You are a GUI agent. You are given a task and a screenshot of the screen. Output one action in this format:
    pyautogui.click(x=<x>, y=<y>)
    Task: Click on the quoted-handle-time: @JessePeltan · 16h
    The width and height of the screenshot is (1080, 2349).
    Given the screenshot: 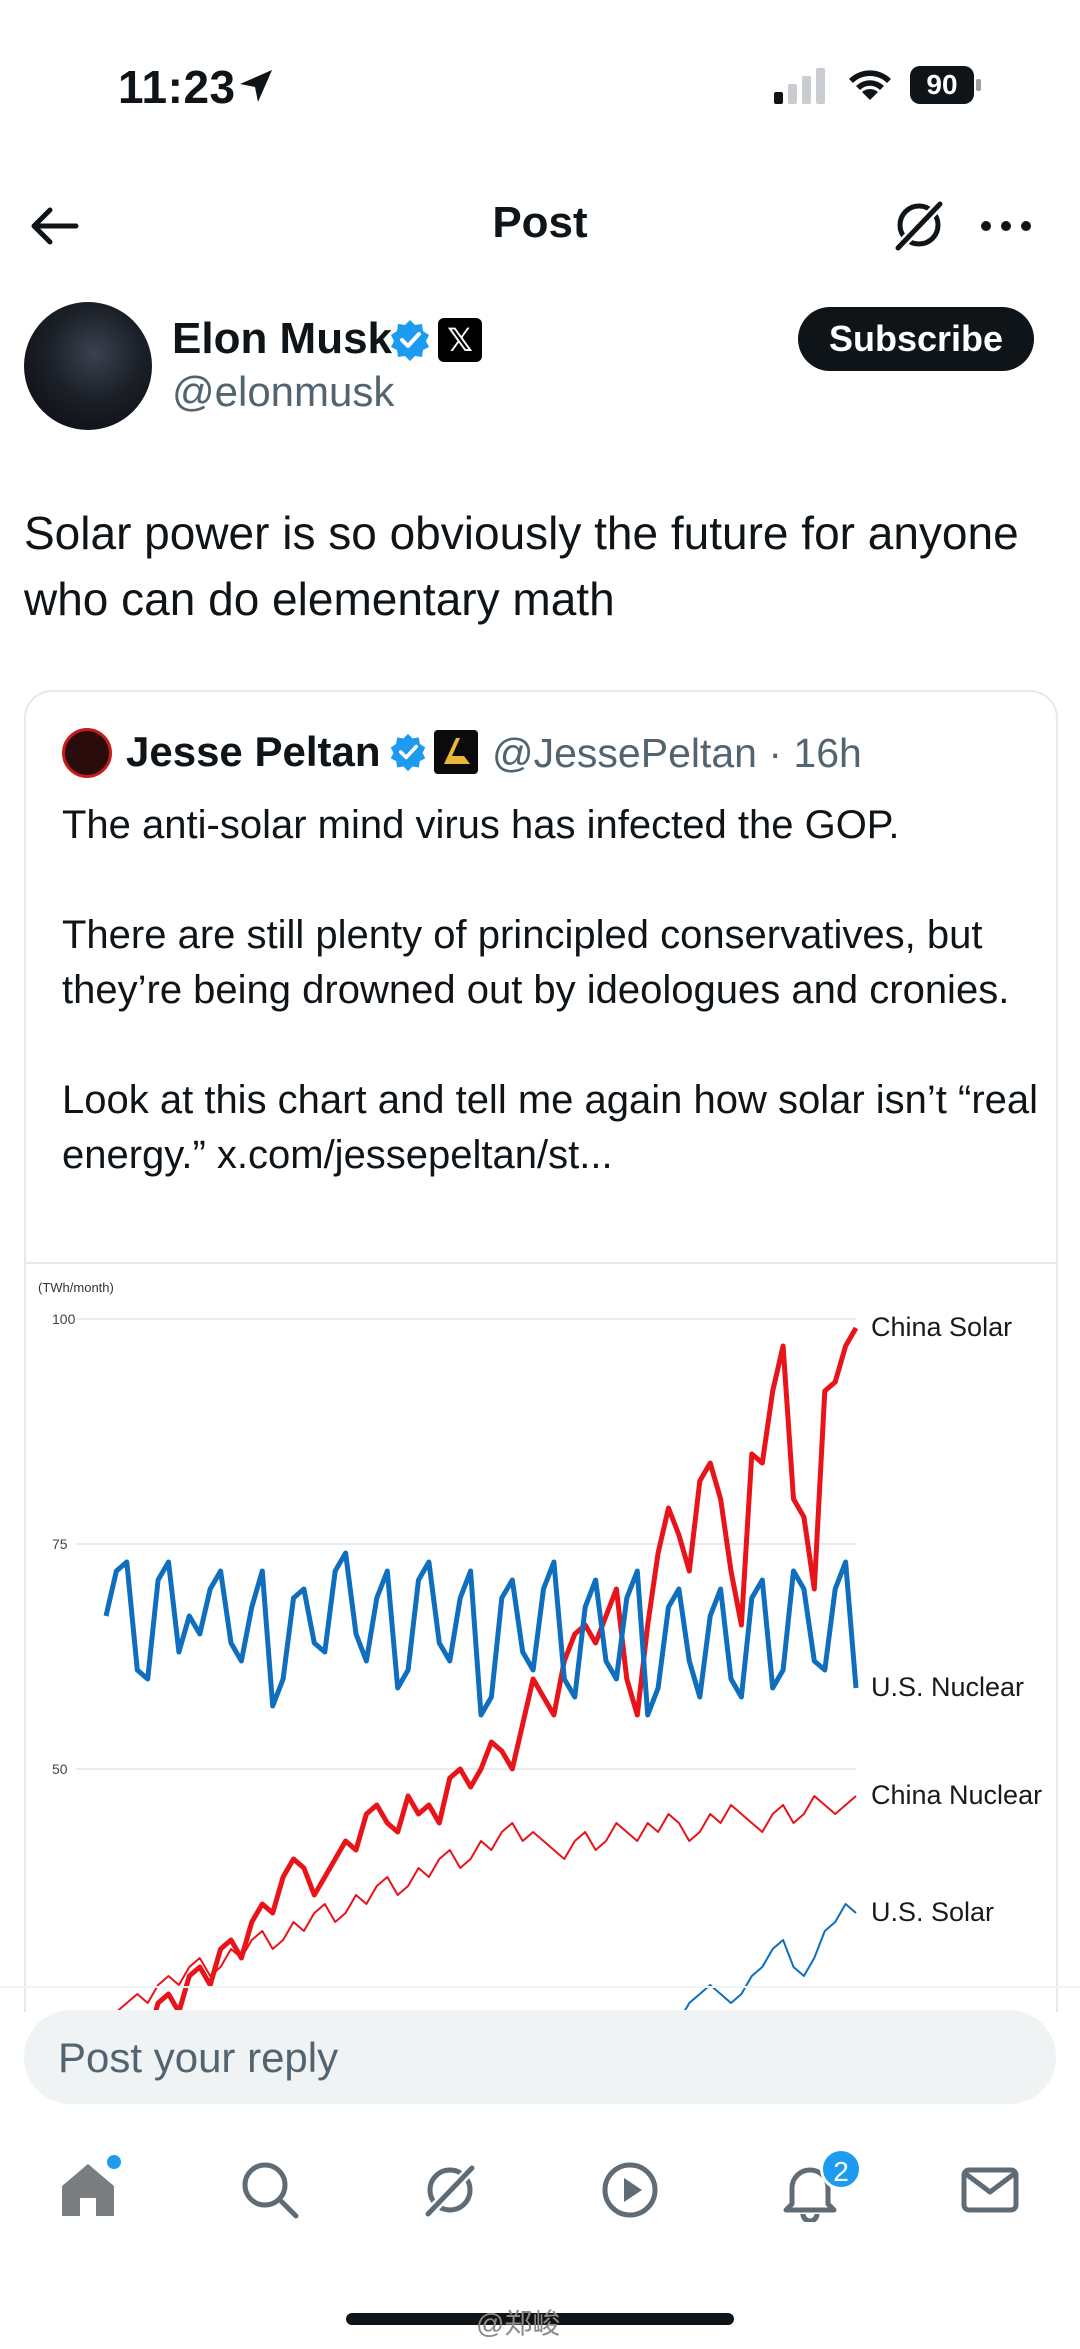 What is the action you would take?
    pyautogui.click(x=677, y=753)
    